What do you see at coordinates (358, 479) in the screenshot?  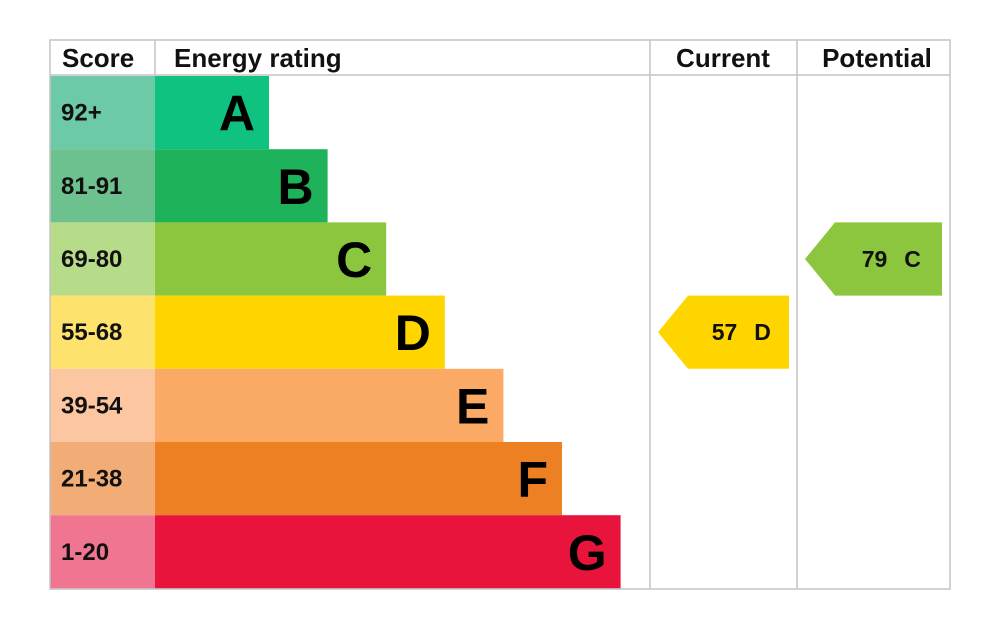 I see `band-bar-f` at bounding box center [358, 479].